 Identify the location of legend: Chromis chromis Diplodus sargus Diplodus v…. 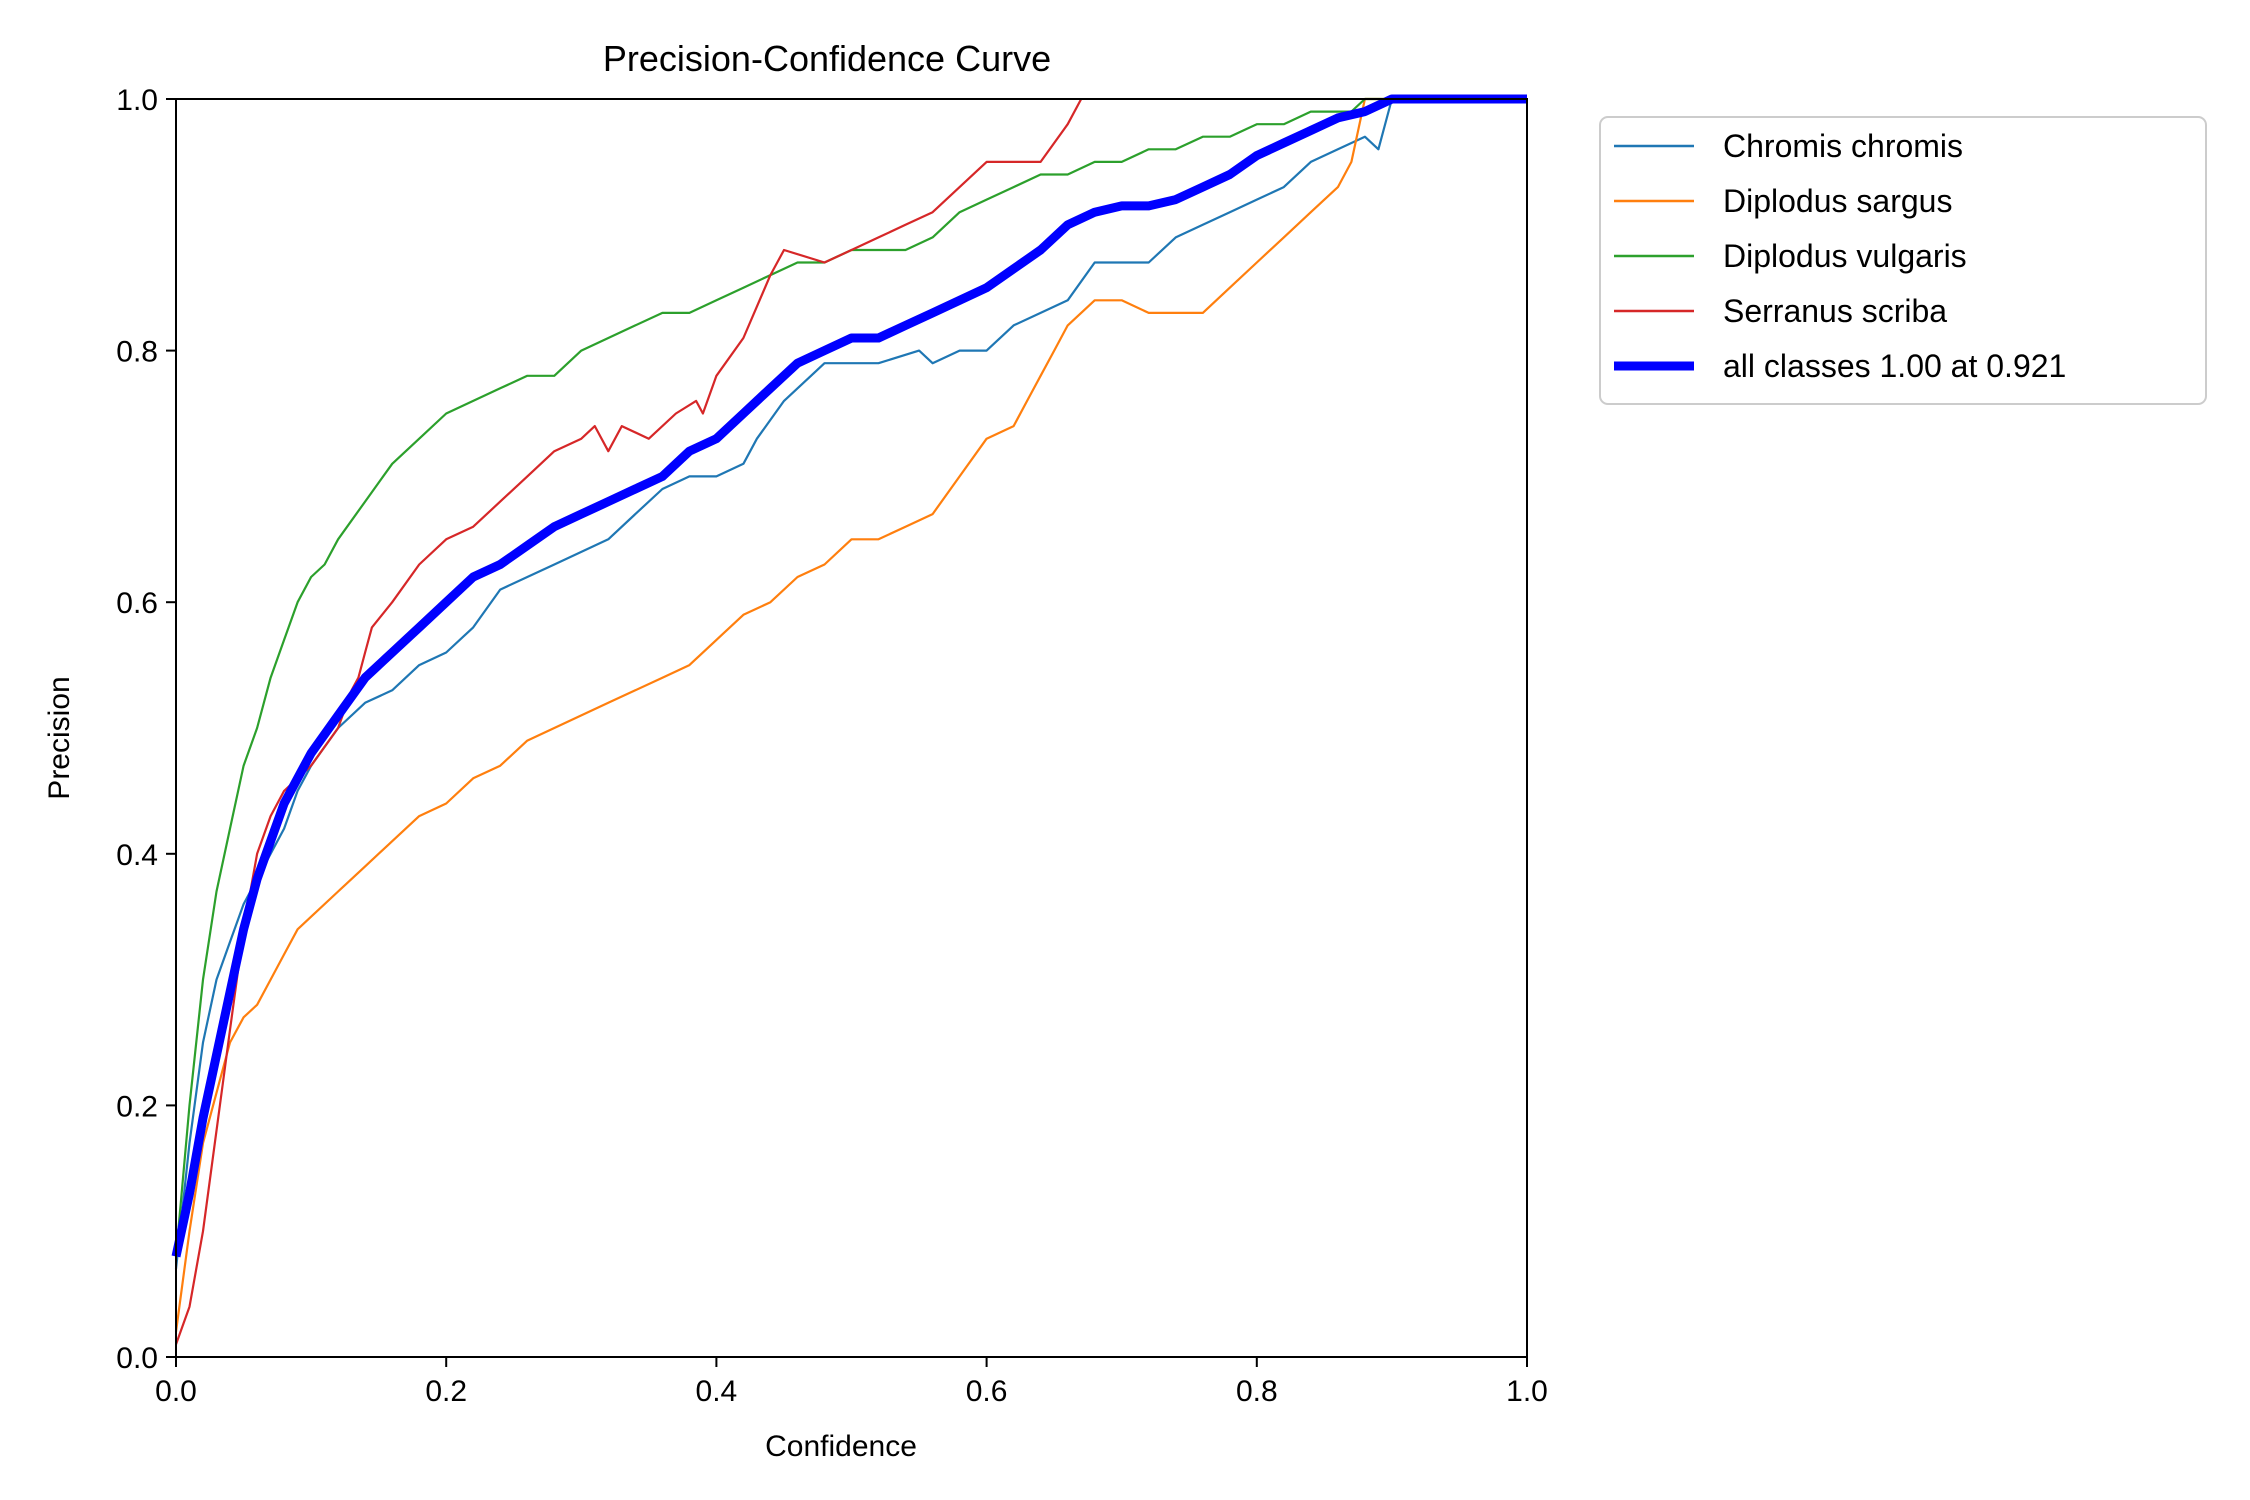
(1903, 260).